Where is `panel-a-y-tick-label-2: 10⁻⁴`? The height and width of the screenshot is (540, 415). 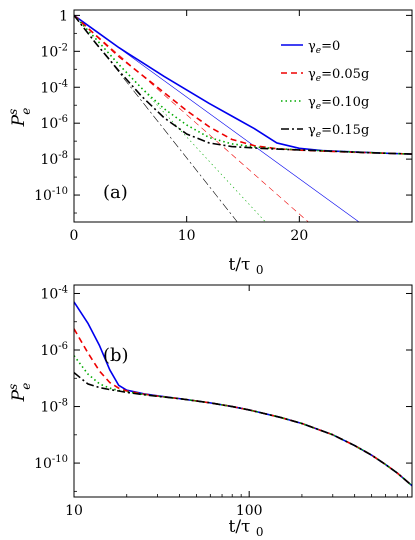
panel-a-y-tick-label-2: 10⁻⁴ is located at coordinates (54, 87).